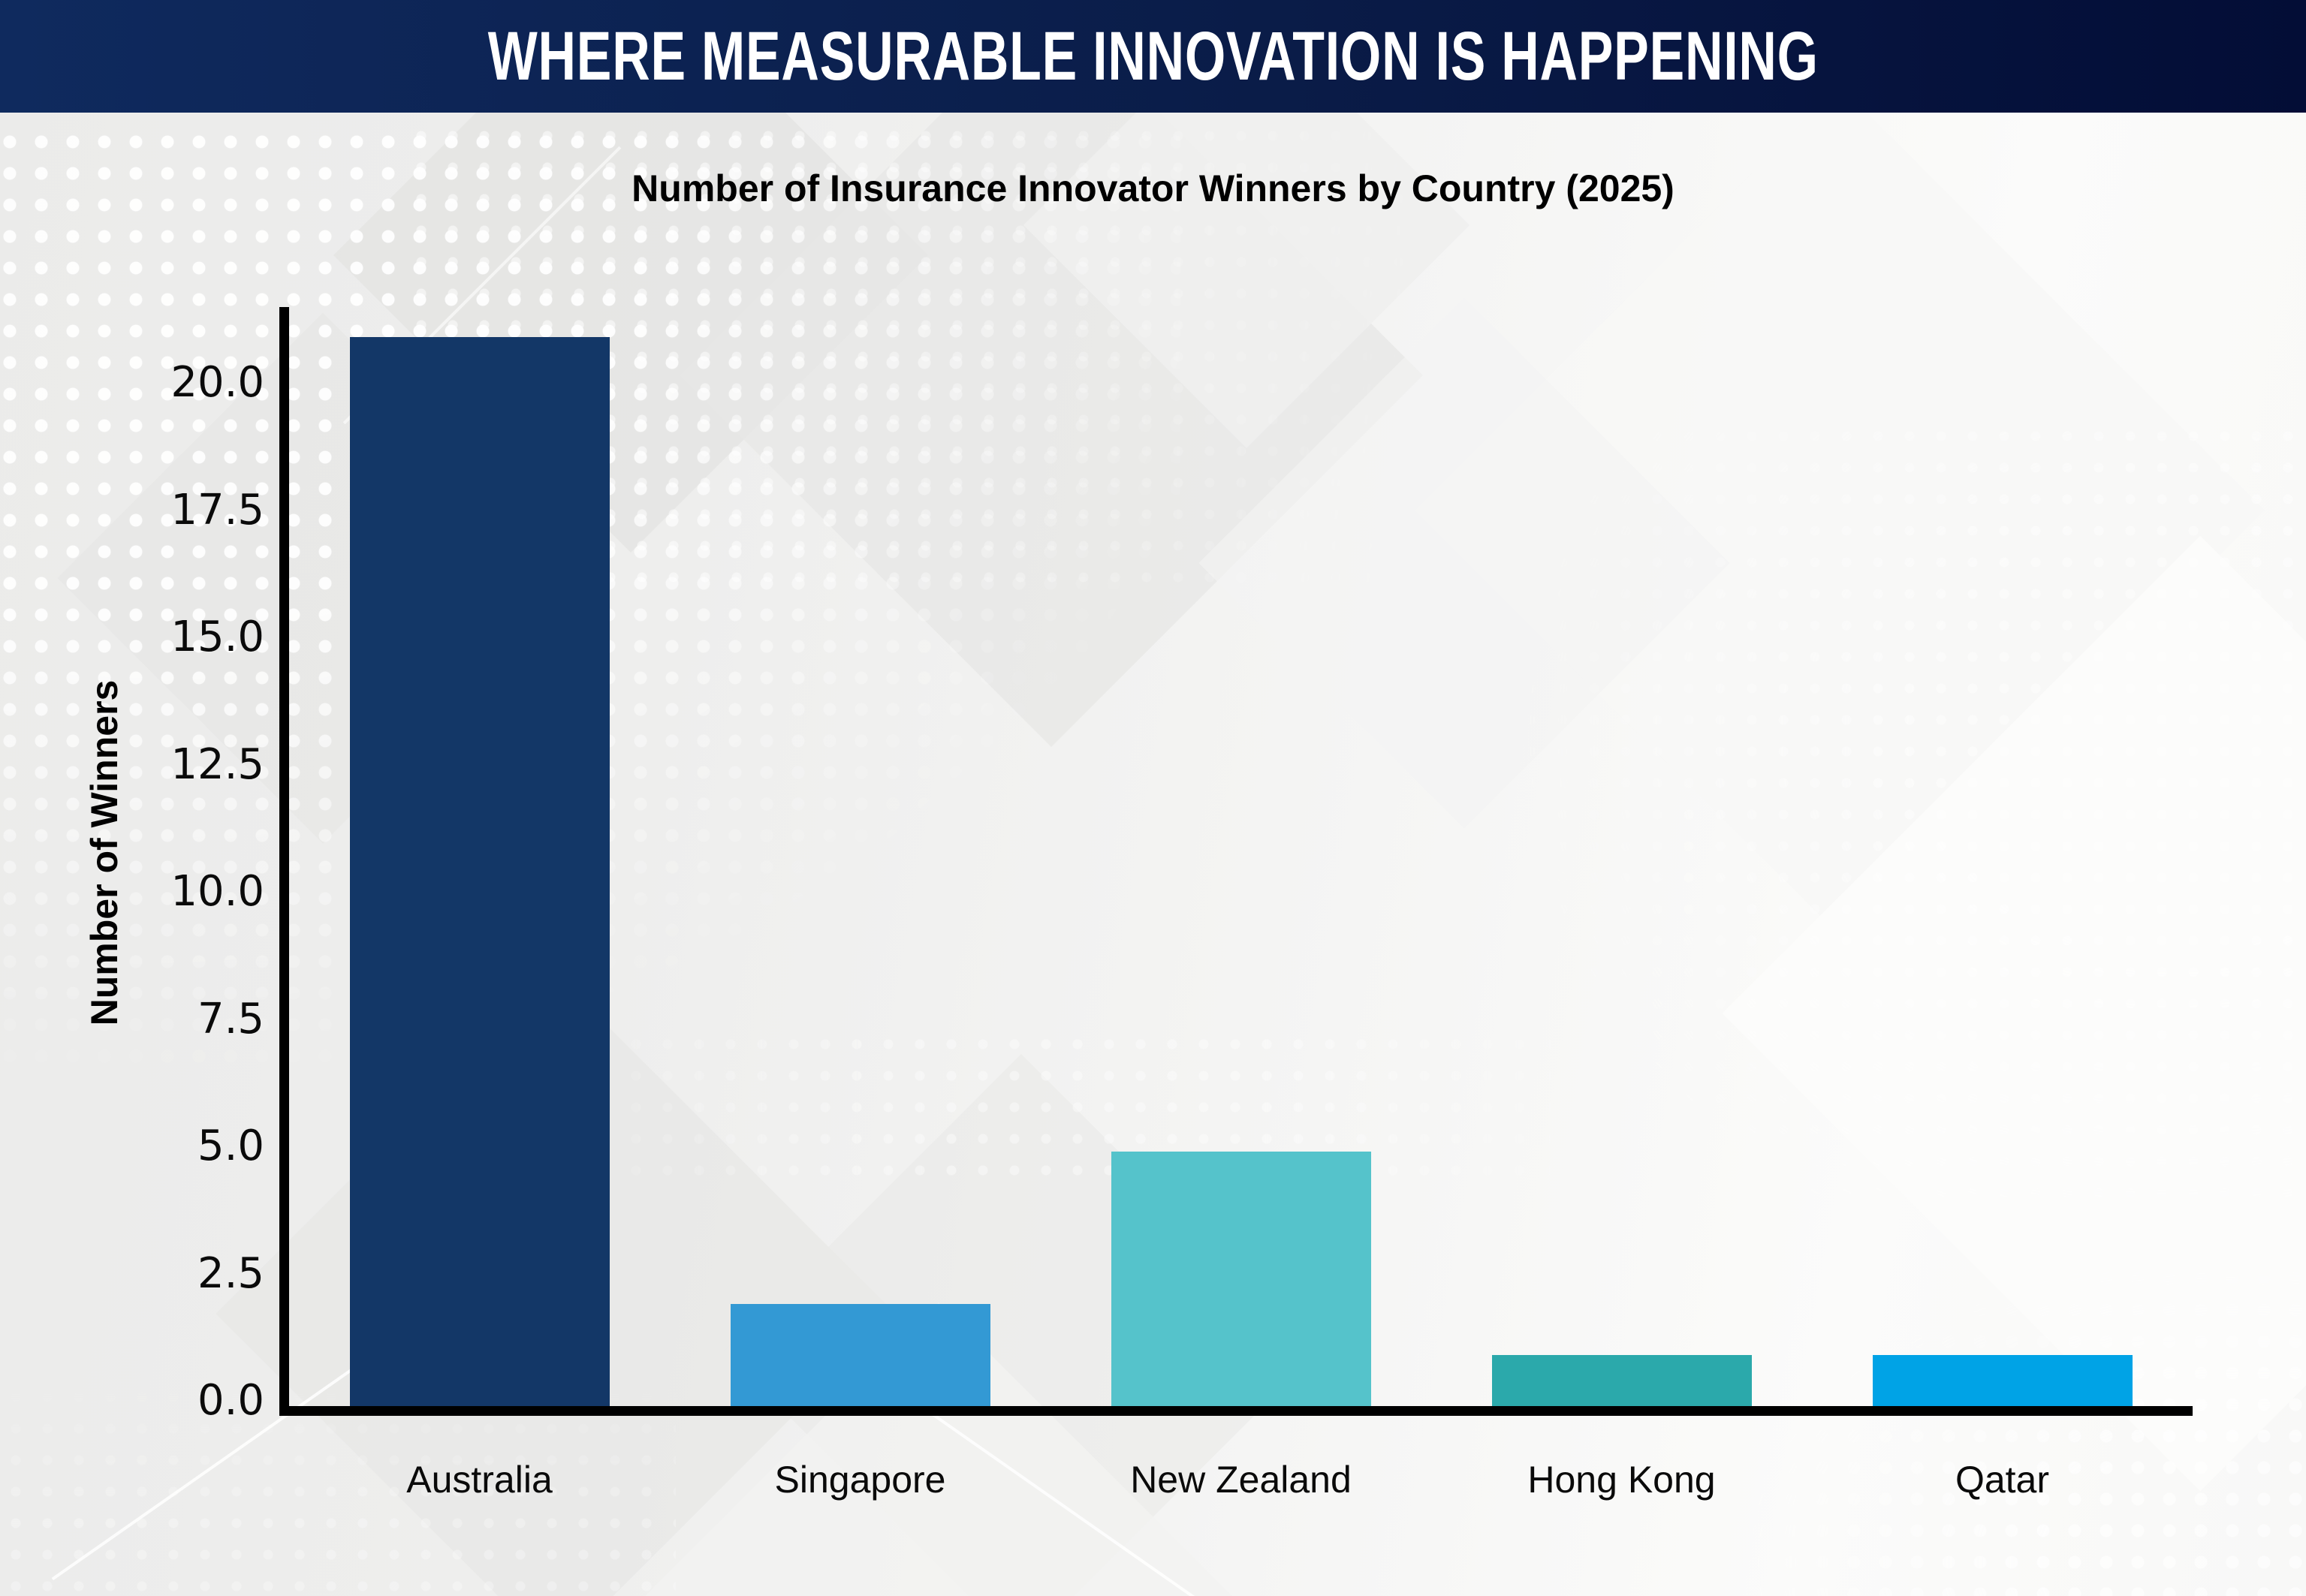 The height and width of the screenshot is (1596, 2306). What do you see at coordinates (860, 1355) in the screenshot?
I see `bar-singapore` at bounding box center [860, 1355].